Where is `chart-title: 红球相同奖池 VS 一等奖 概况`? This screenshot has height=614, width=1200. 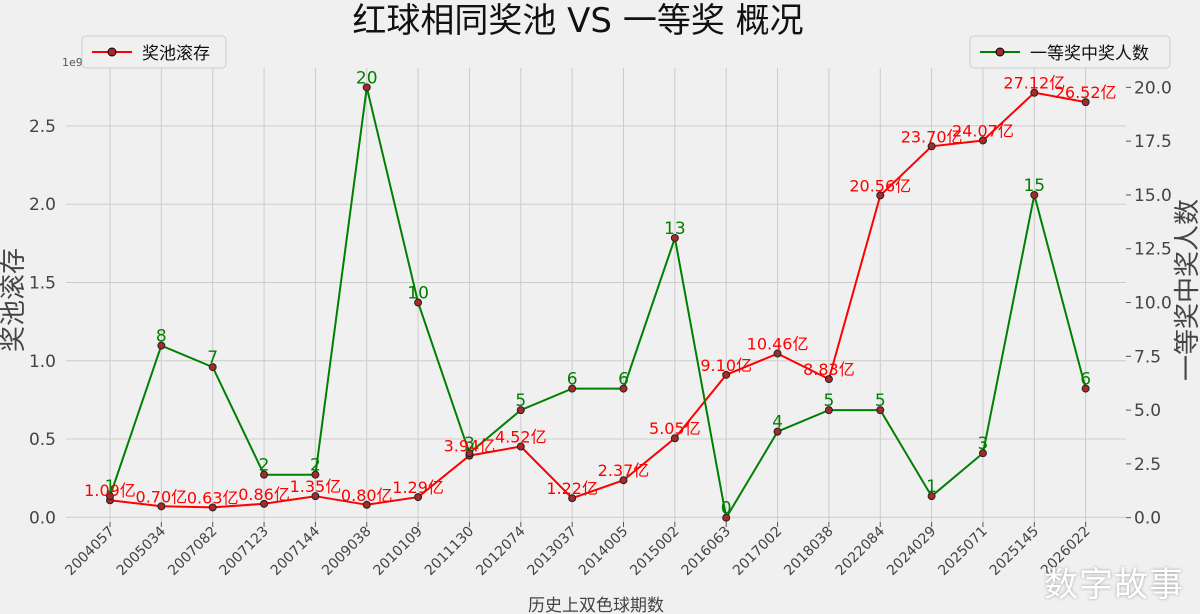
chart-title: 红球相同奖池 VS 一等奖 概况 is located at coordinates (577, 21).